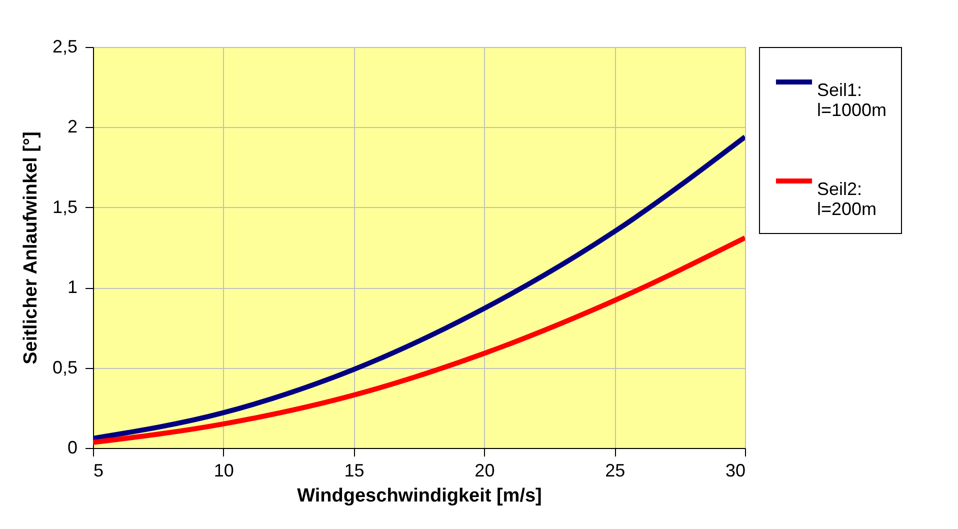  What do you see at coordinates (852, 100) in the screenshot?
I see `legend-label: Seil1: l=1000m` at bounding box center [852, 100].